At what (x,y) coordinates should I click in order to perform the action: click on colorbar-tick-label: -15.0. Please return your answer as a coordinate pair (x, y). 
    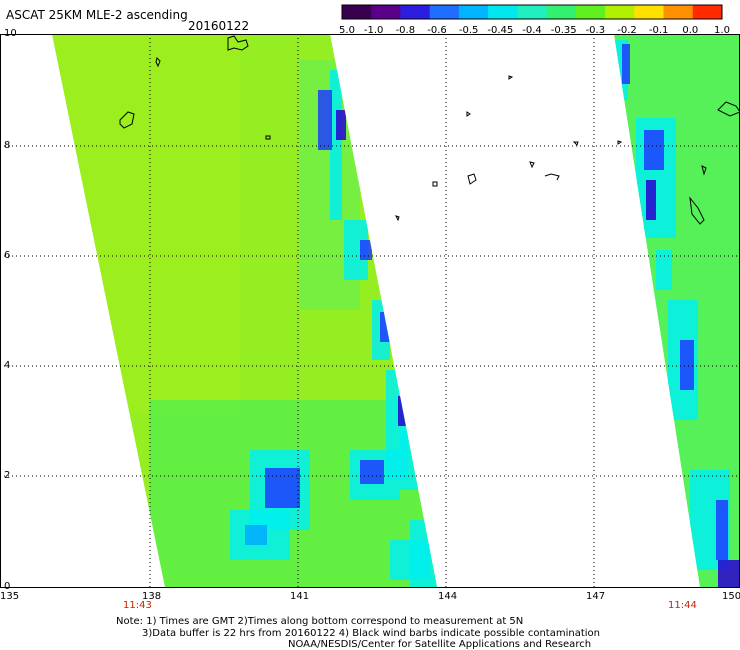
    Looking at the image, I should click on (347, 30).